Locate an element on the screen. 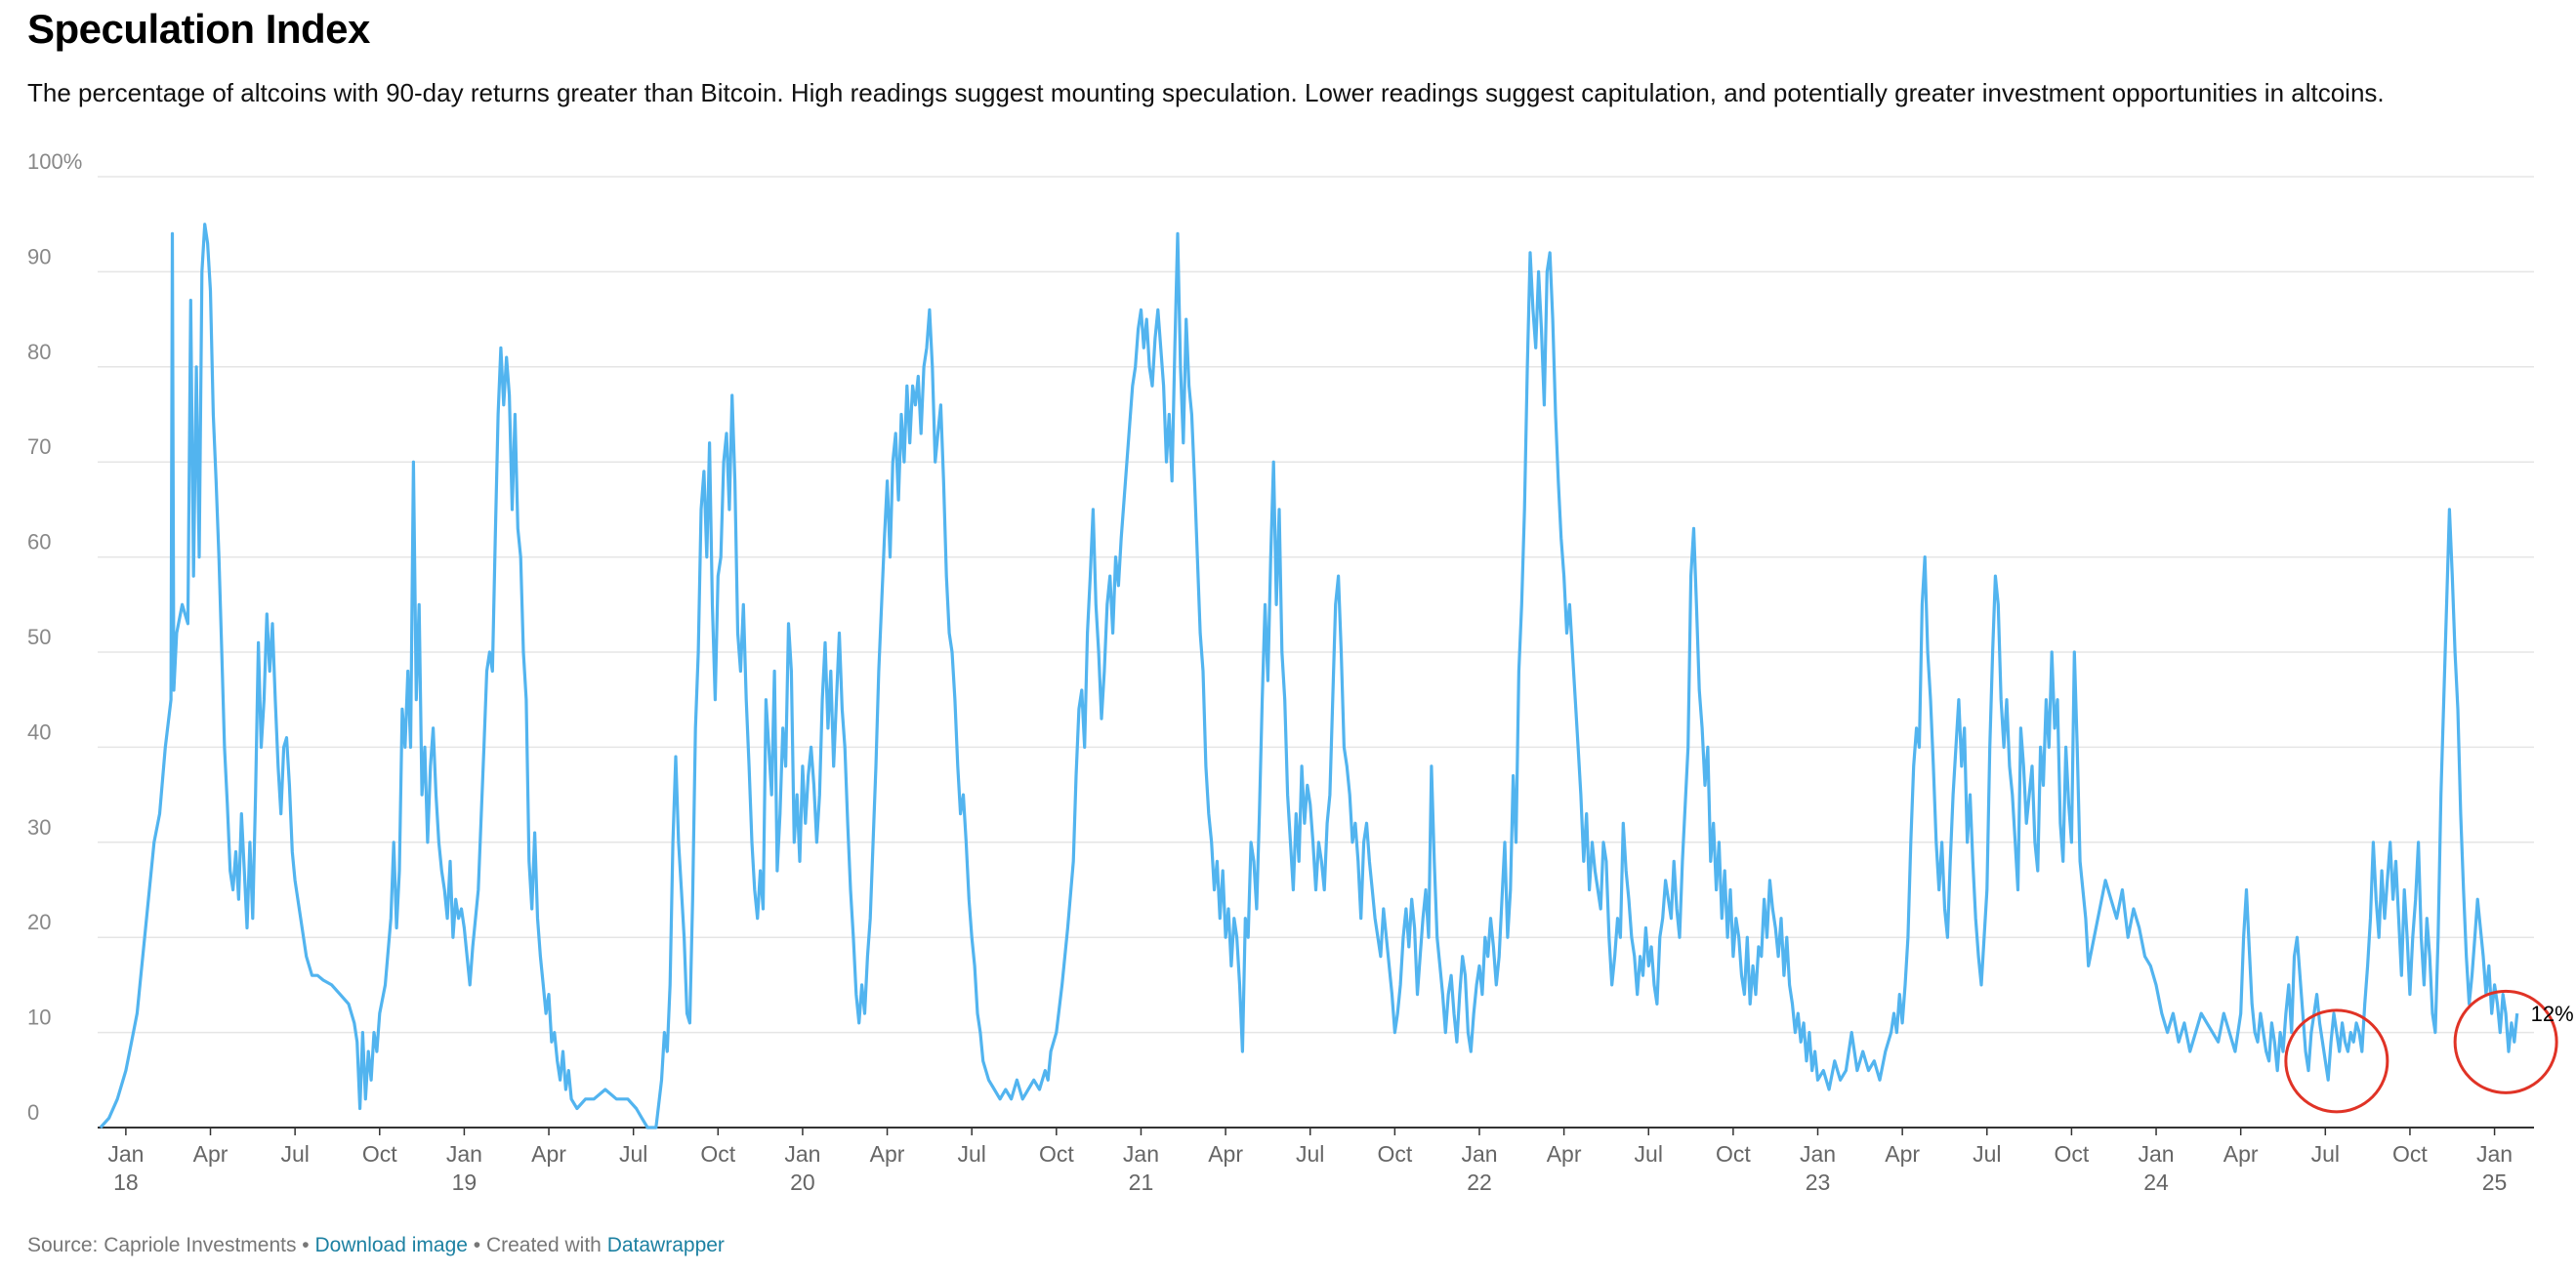 This screenshot has height=1273, width=2576. y-tick-label: 80 is located at coordinates (39, 352).